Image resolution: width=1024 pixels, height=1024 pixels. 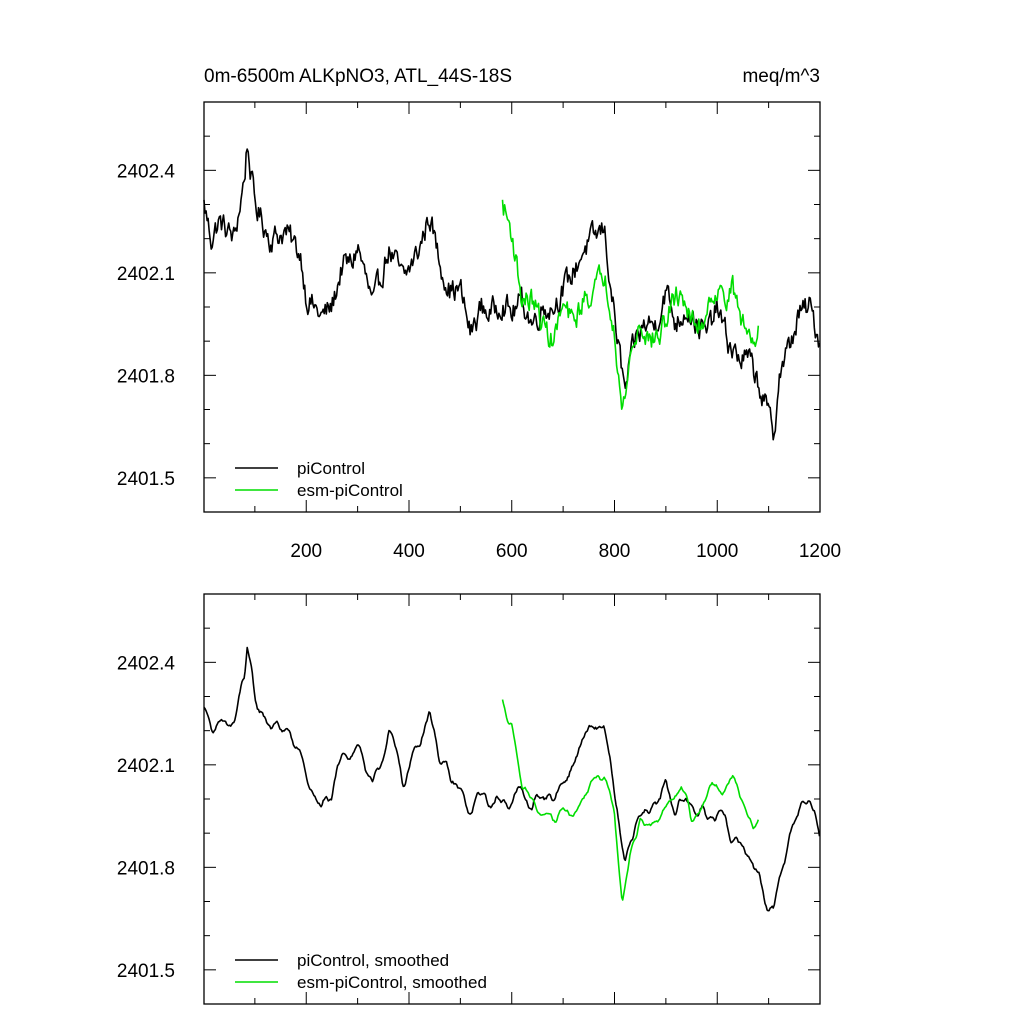 What do you see at coordinates (781, 76) in the screenshot?
I see `title-right: meq/m^3` at bounding box center [781, 76].